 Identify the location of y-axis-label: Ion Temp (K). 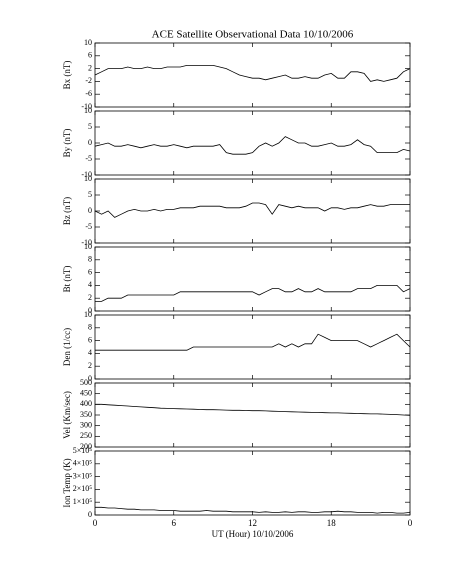
(67, 482).